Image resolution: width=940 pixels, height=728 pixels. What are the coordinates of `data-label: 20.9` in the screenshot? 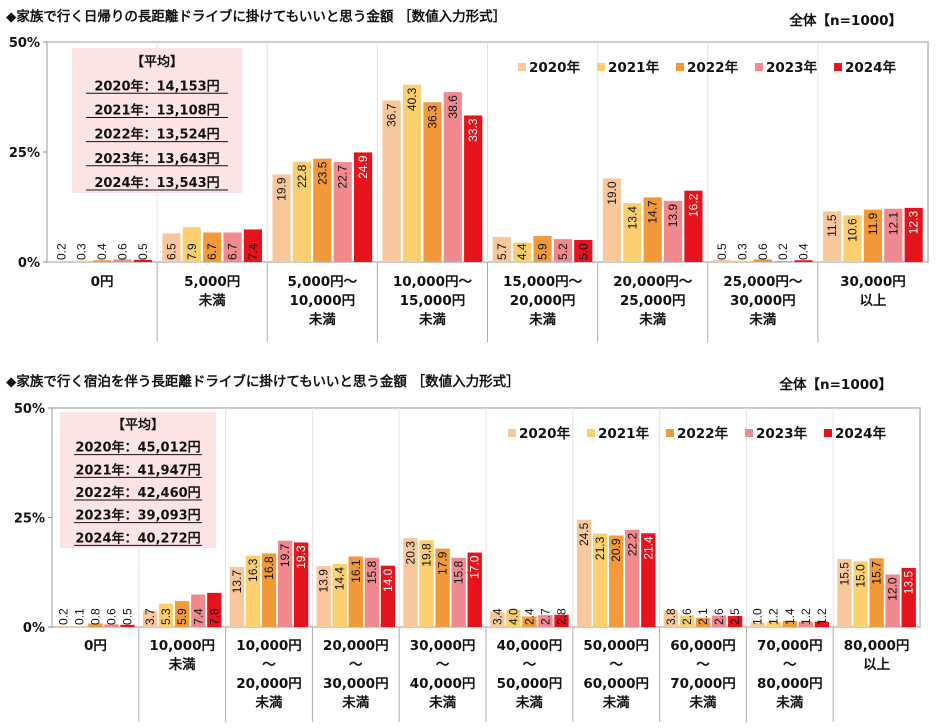 It's located at (616, 550).